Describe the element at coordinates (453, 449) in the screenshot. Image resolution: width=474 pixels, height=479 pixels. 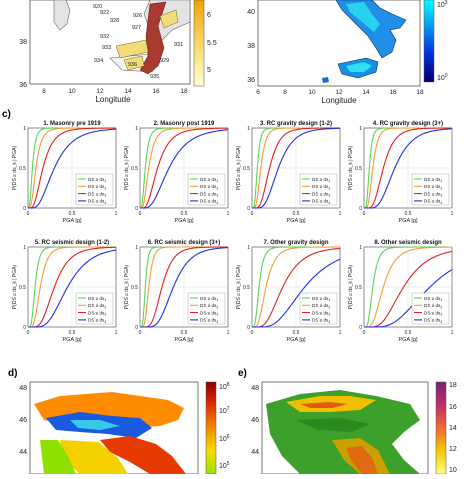
I see `panel-e-cbar-tick: 12` at that location.